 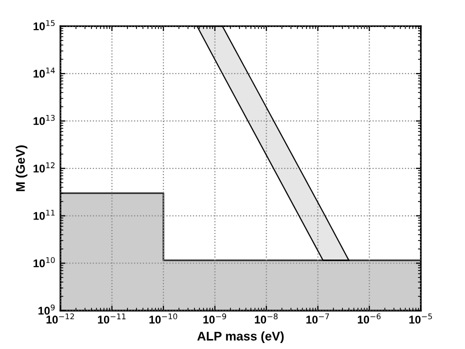 What do you see at coordinates (44, 25) in the screenshot?
I see `y-tick-label: 10$^{15}$` at bounding box center [44, 25].